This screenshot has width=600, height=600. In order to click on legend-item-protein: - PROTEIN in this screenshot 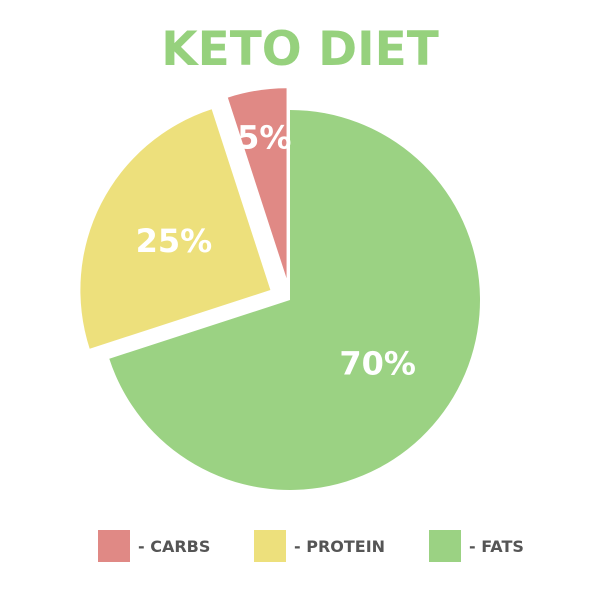, I will do `click(319, 546)`.